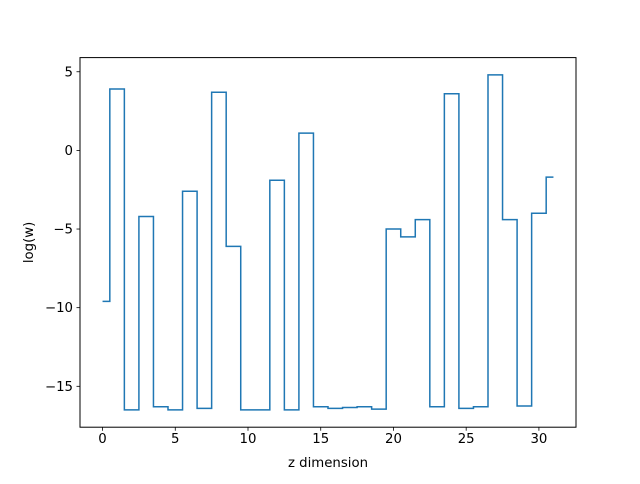 The image size is (640, 484). I want to click on y-tick-label: 5, so click(69, 72).